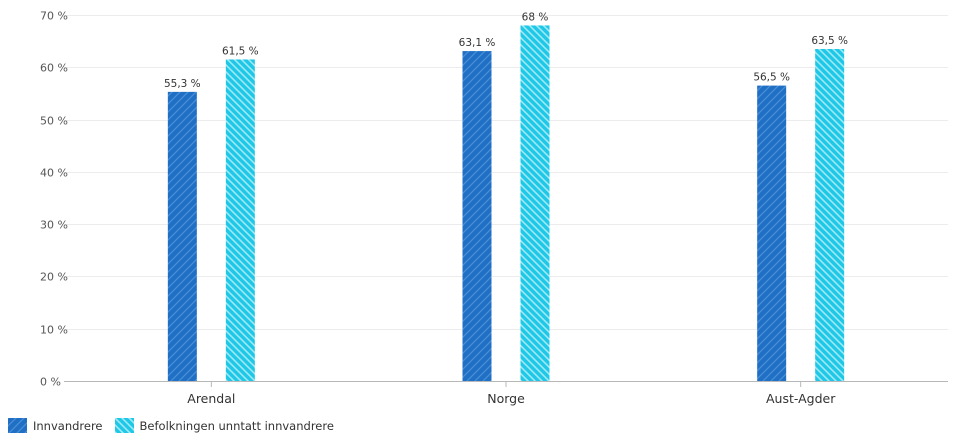 The width and height of the screenshot is (963, 437). Describe the element at coordinates (535, 17) in the screenshot. I see `data-label: 68 %` at that location.